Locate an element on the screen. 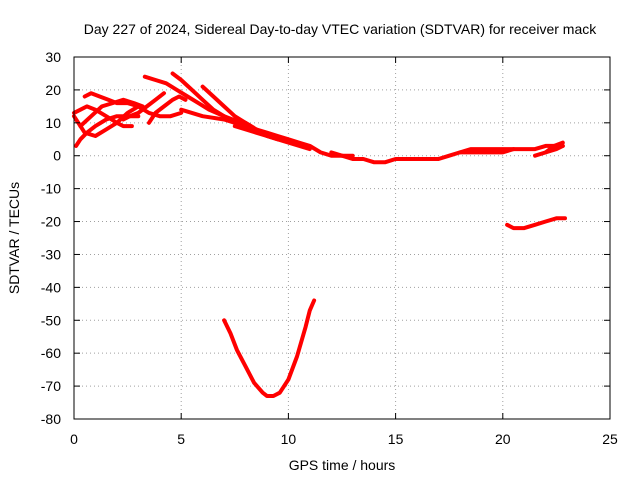 The image size is (640, 480). x-axis-title: GPS time / hours is located at coordinates (342, 465).